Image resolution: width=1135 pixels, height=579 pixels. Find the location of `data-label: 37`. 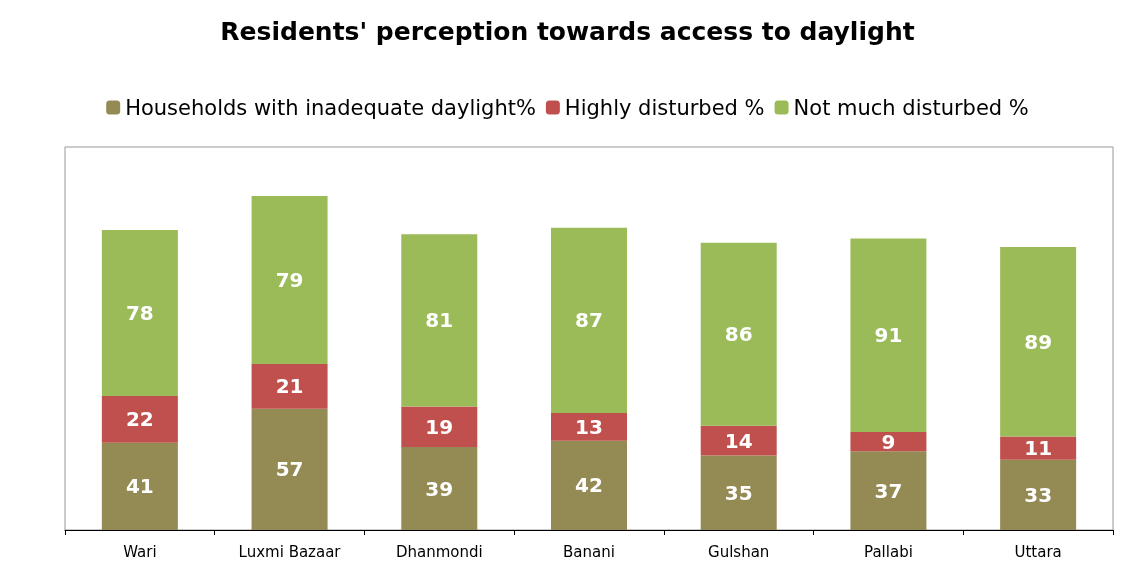

data-label: 37 is located at coordinates (888, 490).